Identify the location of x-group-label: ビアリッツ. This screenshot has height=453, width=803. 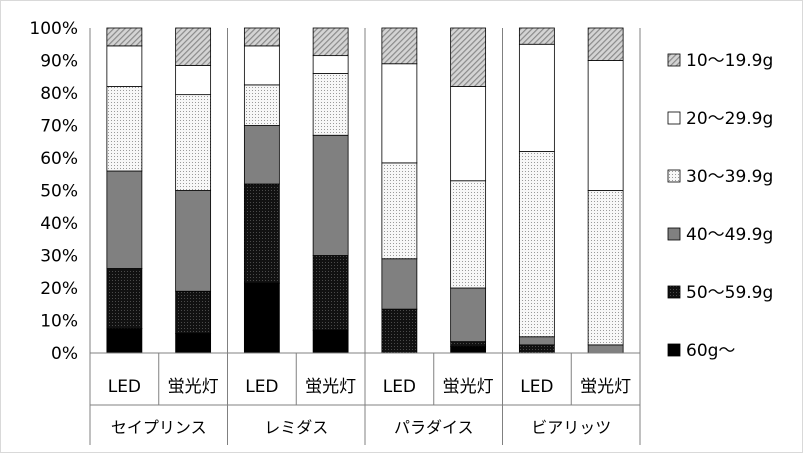
(571, 427).